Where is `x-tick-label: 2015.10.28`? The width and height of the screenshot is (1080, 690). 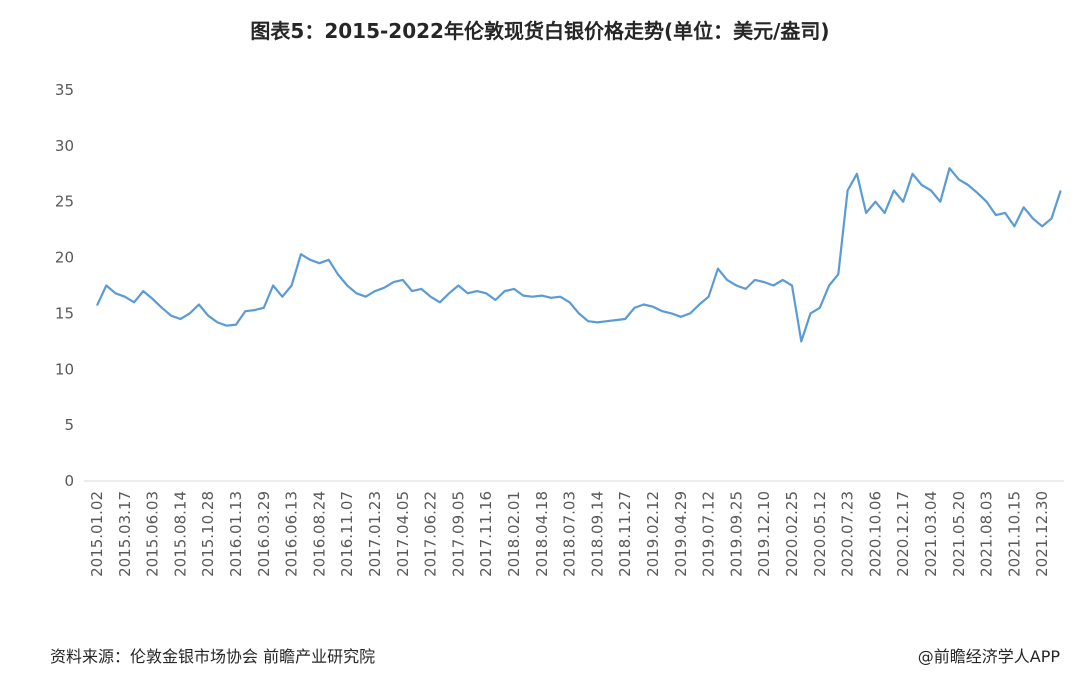 x-tick-label: 2015.10.28 is located at coordinates (208, 534).